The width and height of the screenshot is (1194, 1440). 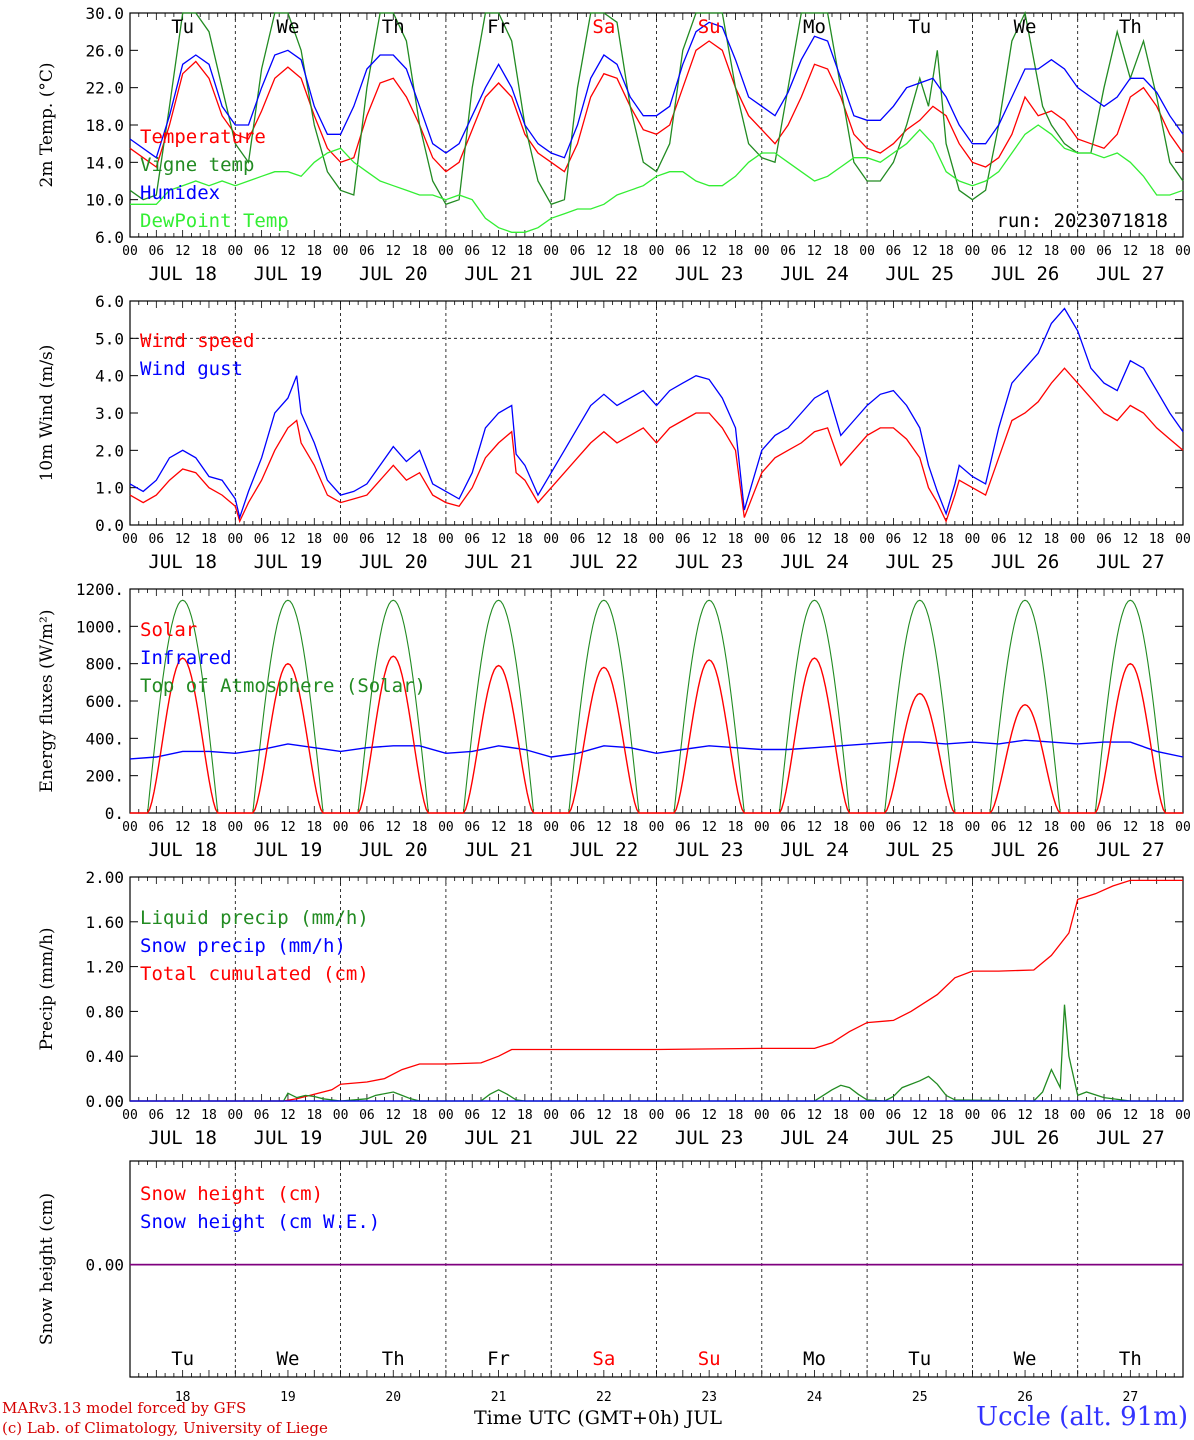 I want to click on y-tick-label: 10.0, so click(x=104, y=200).